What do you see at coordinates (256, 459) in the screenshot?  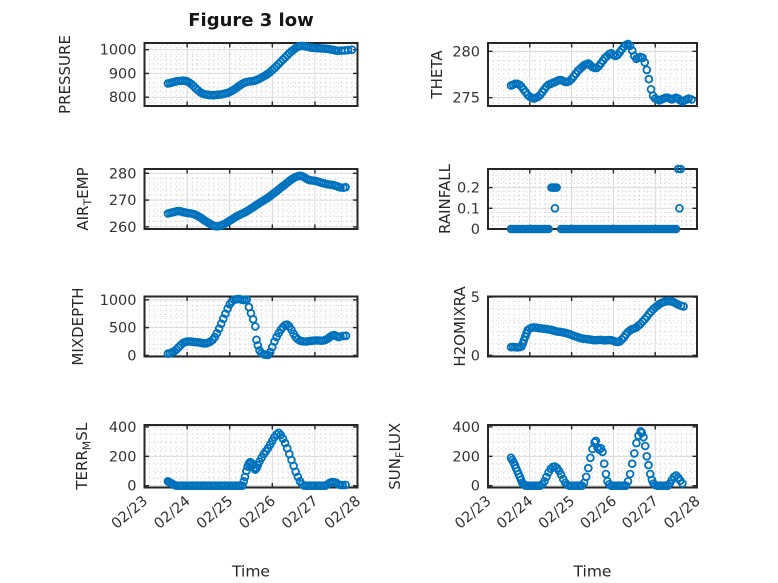 I see `terr_msl-series` at bounding box center [256, 459].